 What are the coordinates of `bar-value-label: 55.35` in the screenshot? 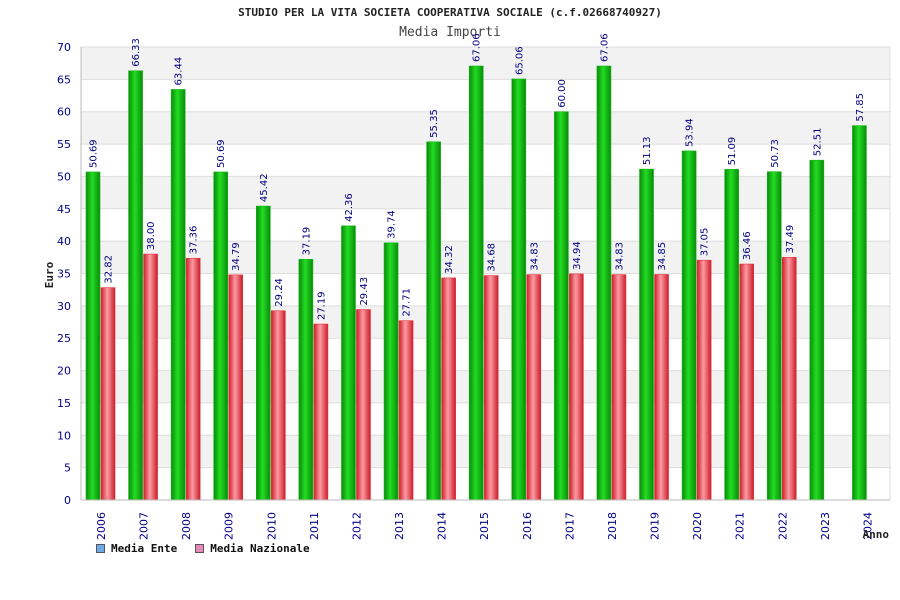 It's located at (434, 123).